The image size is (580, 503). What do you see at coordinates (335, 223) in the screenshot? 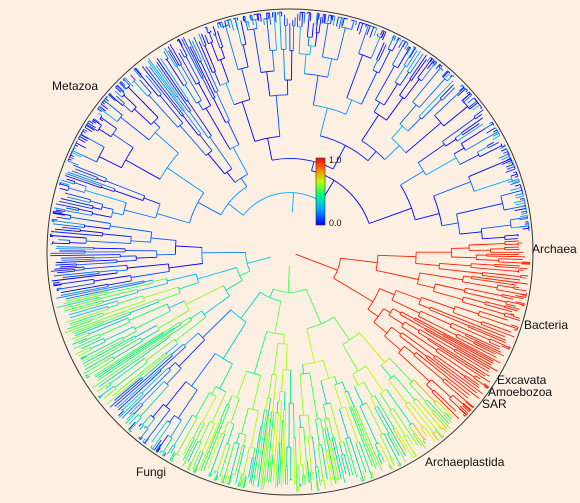
I see `colorbar-min-label: 0.0` at bounding box center [335, 223].